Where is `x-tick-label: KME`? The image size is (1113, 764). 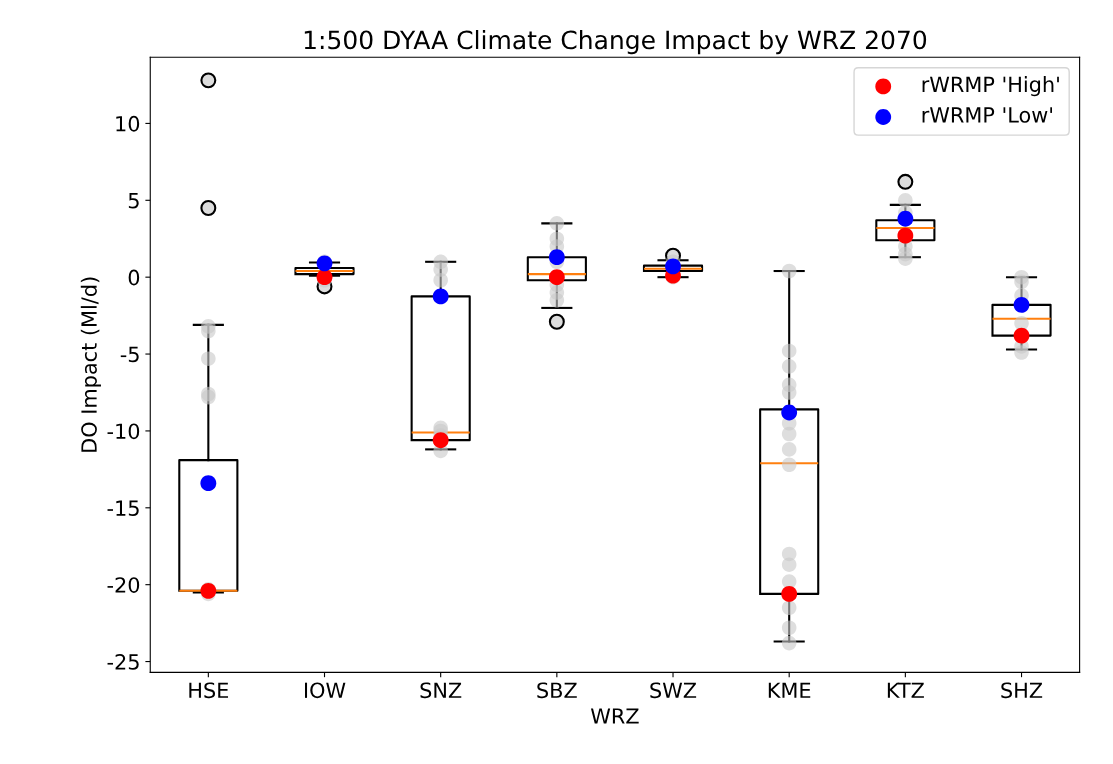 x-tick-label: KME is located at coordinates (789, 690).